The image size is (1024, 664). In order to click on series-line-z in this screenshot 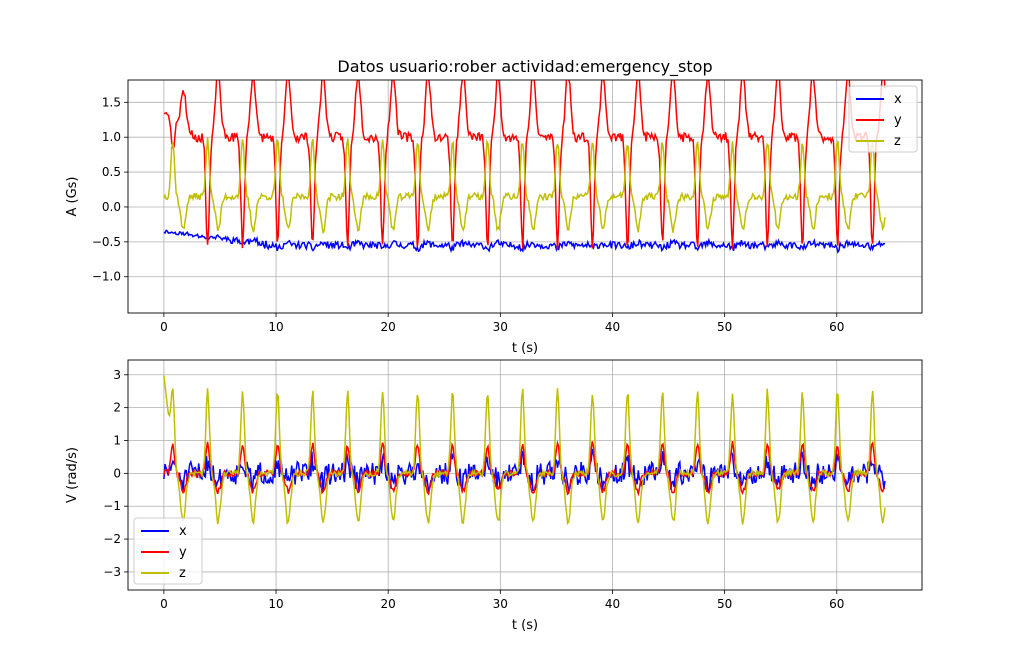, I will do `click(524, 185)`.